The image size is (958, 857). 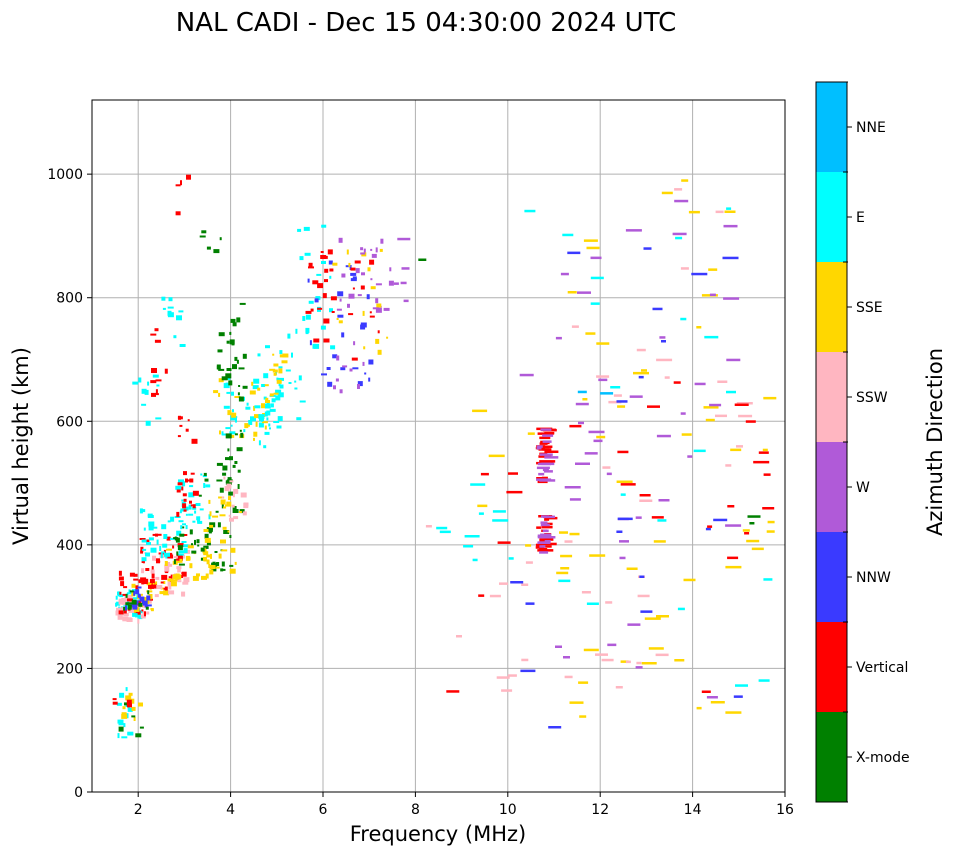 I want to click on colorbar-label: Azimuth Direction, so click(x=935, y=442).